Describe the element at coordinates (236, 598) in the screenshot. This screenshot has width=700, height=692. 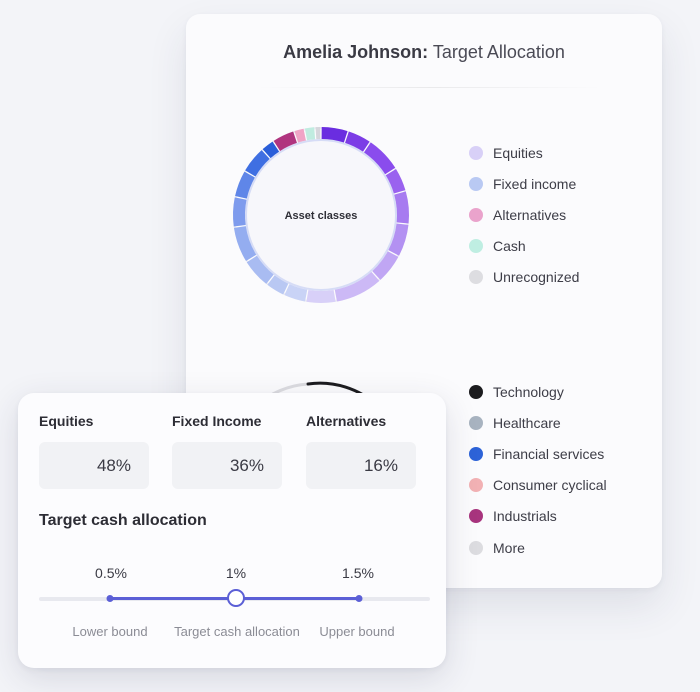
I see `target-cash-thumb` at that location.